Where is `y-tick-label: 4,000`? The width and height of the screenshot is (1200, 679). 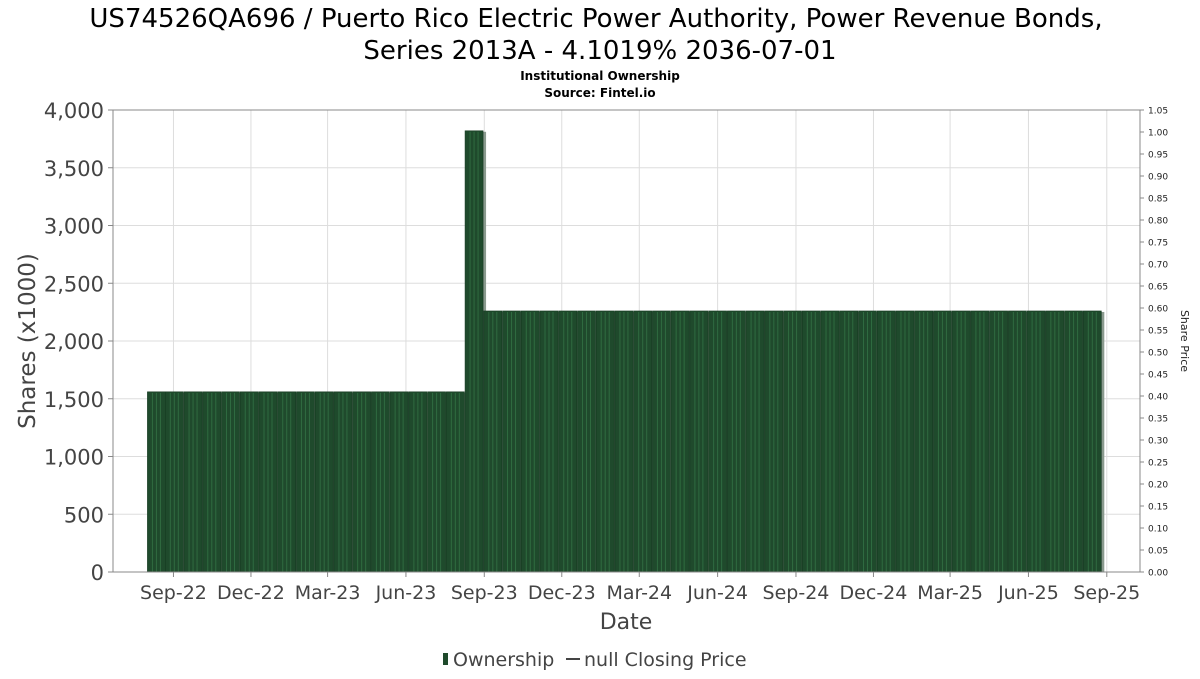 y-tick-label: 4,000 is located at coordinates (74, 111).